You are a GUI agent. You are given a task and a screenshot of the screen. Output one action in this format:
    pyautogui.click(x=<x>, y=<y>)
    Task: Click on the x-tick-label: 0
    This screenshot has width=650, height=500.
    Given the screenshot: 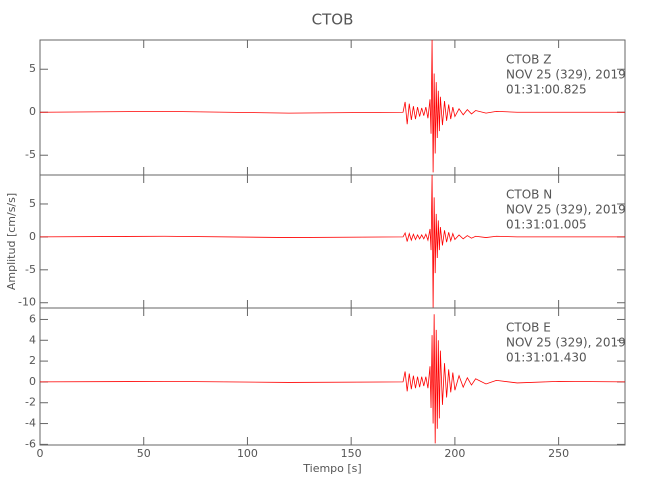 What is the action you would take?
    pyautogui.click(x=40, y=453)
    